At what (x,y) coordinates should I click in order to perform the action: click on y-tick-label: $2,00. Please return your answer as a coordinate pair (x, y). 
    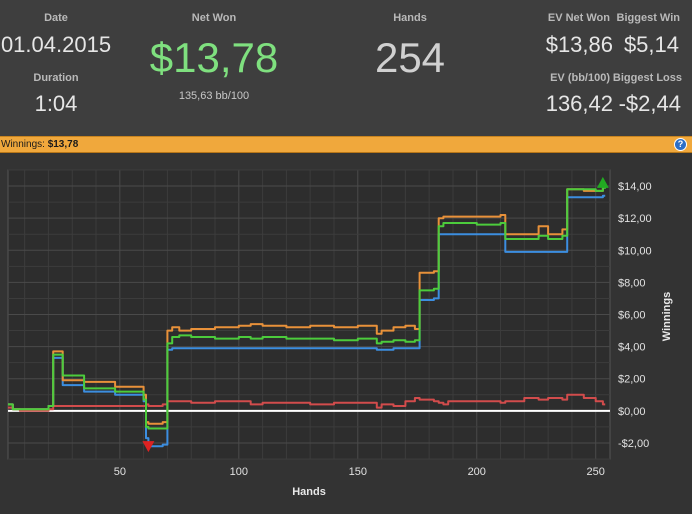
    Looking at the image, I should click on (632, 380).